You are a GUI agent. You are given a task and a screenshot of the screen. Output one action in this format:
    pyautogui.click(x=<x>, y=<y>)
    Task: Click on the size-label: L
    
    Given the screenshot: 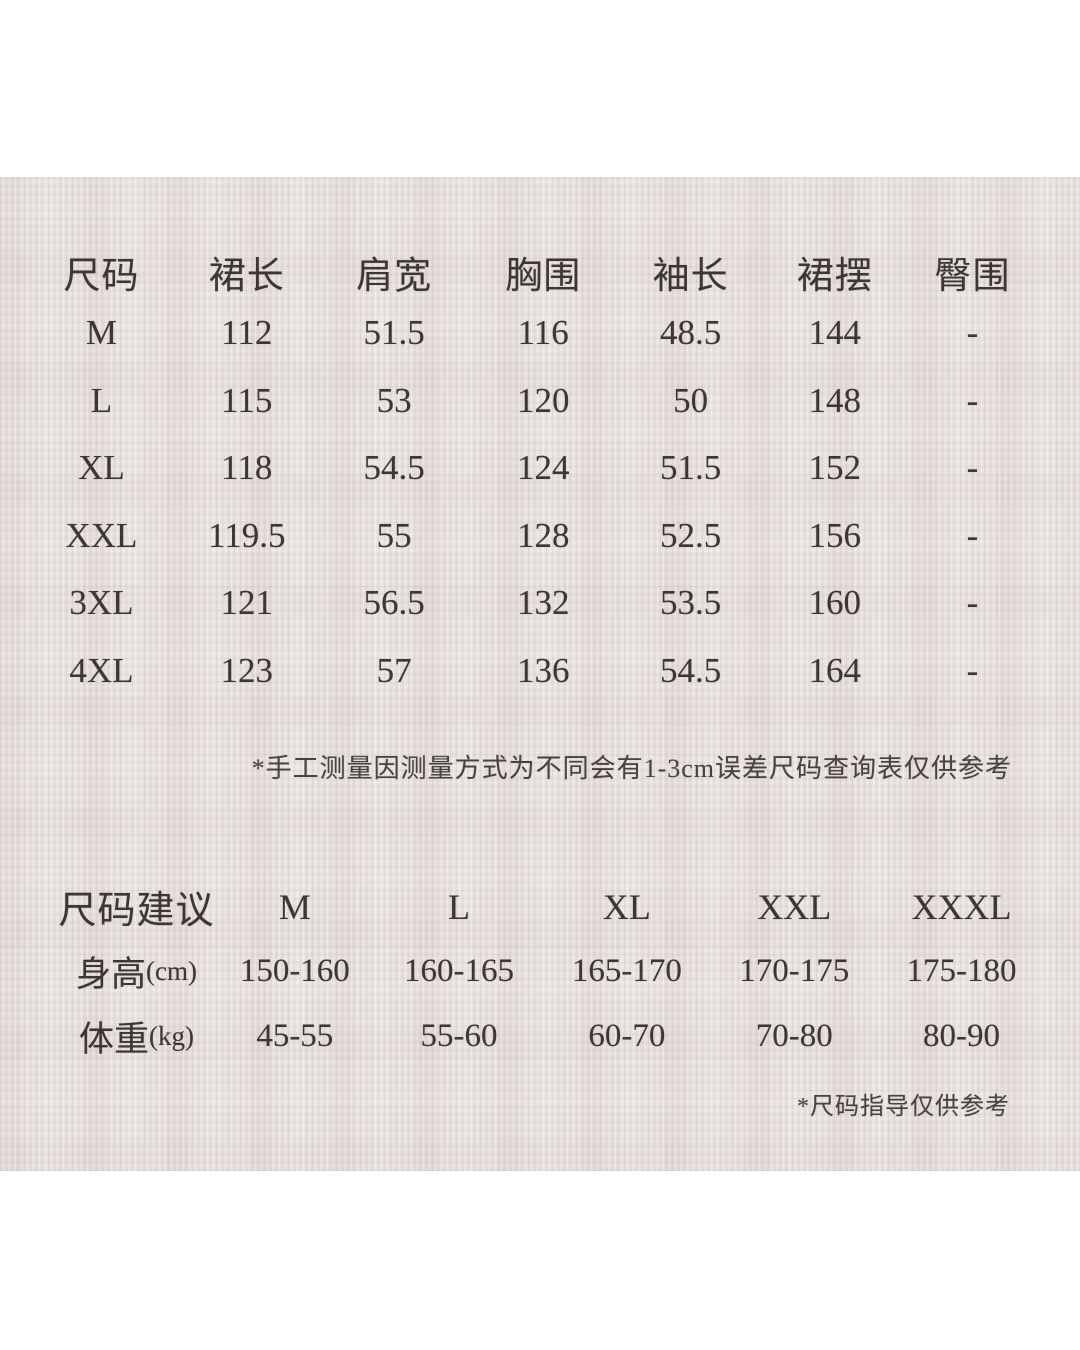 What is the action you would take?
    pyautogui.click(x=101, y=400)
    